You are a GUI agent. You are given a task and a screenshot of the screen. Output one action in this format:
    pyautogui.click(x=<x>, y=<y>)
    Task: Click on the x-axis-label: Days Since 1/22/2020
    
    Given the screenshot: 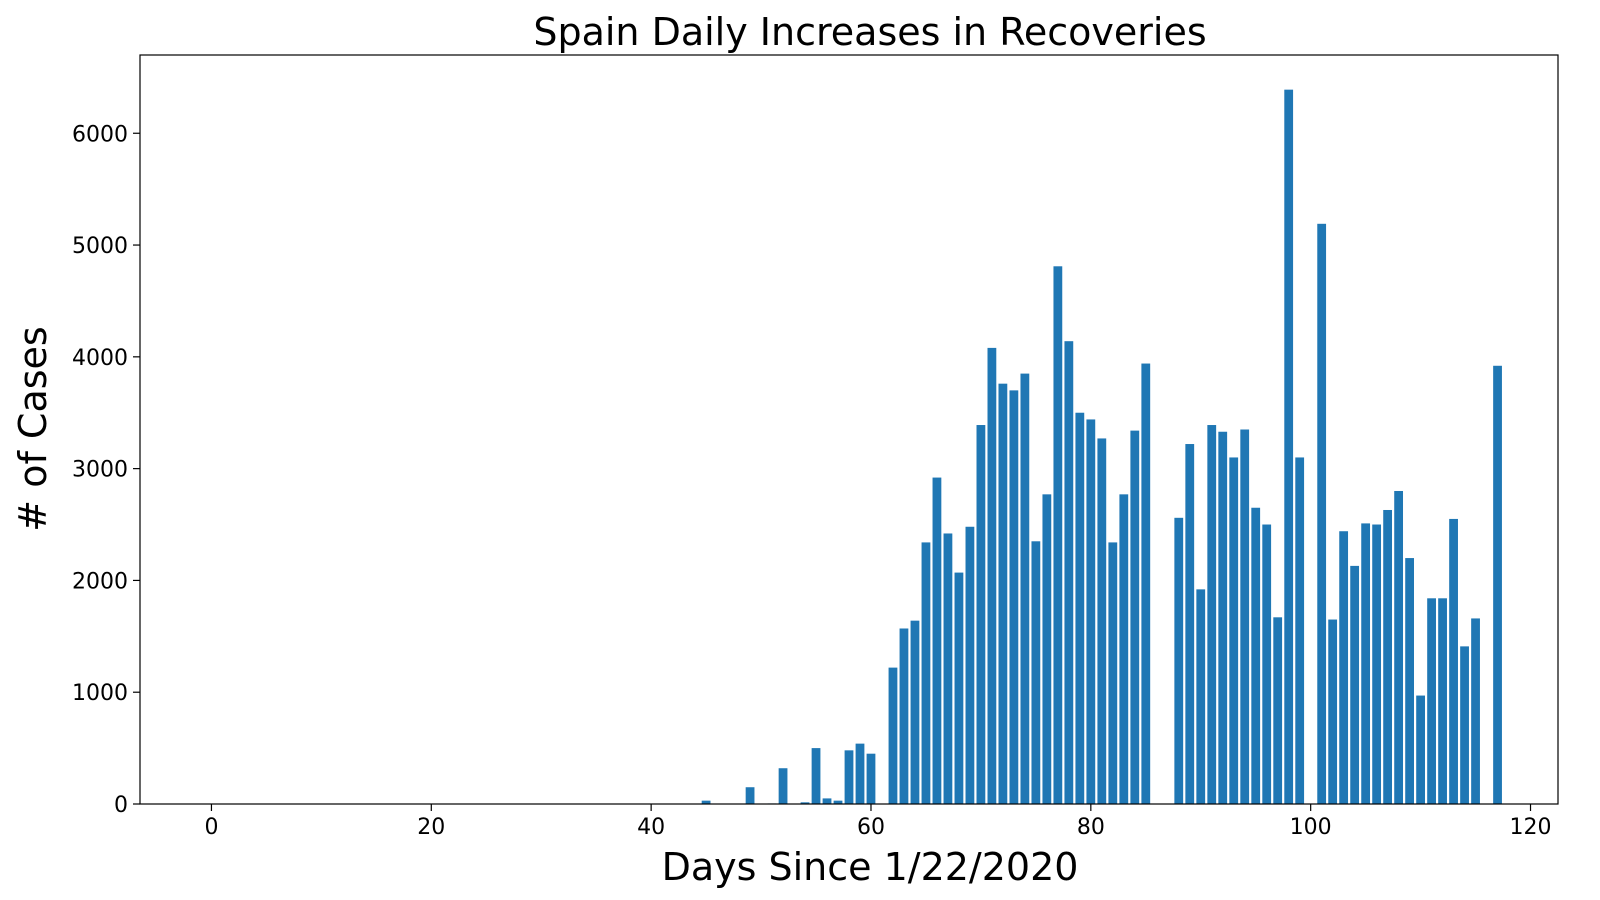 What is the action you would take?
    pyautogui.click(x=870, y=867)
    